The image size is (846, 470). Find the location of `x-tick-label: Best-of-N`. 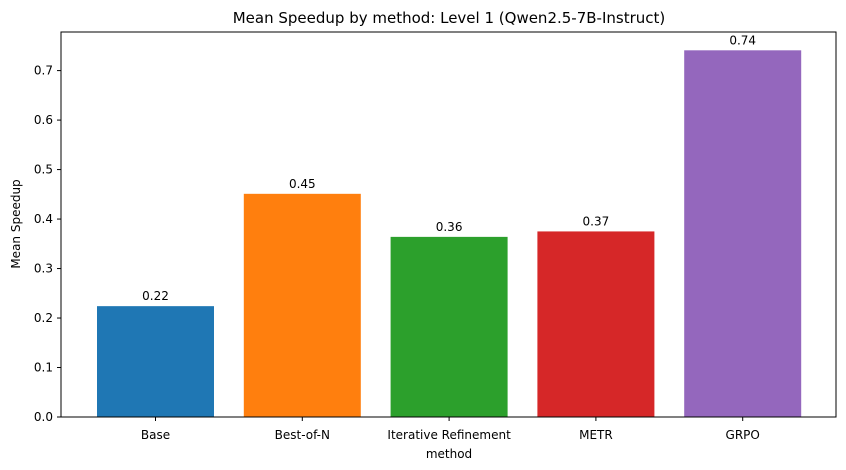

x-tick-label: Best-of-N is located at coordinates (302, 435).